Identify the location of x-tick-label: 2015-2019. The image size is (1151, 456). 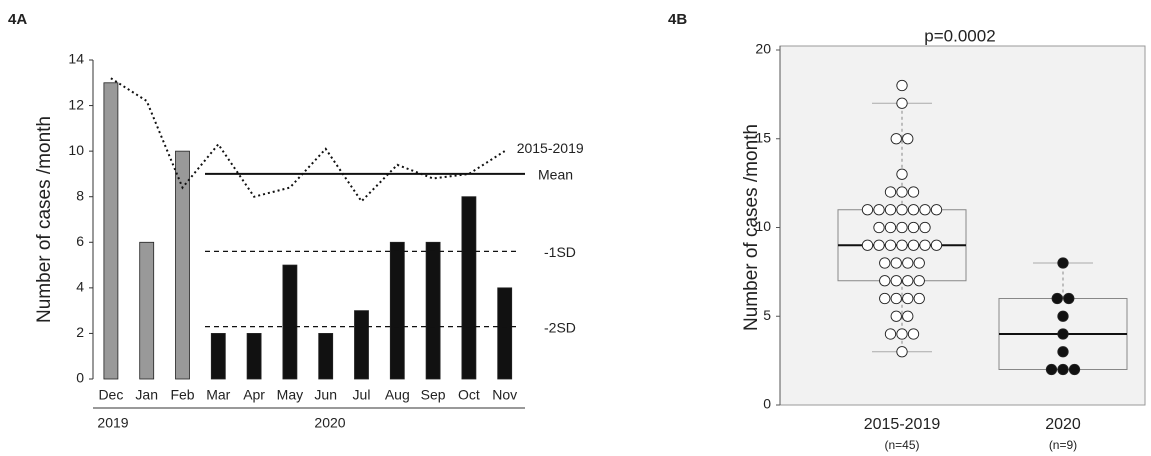
(902, 424).